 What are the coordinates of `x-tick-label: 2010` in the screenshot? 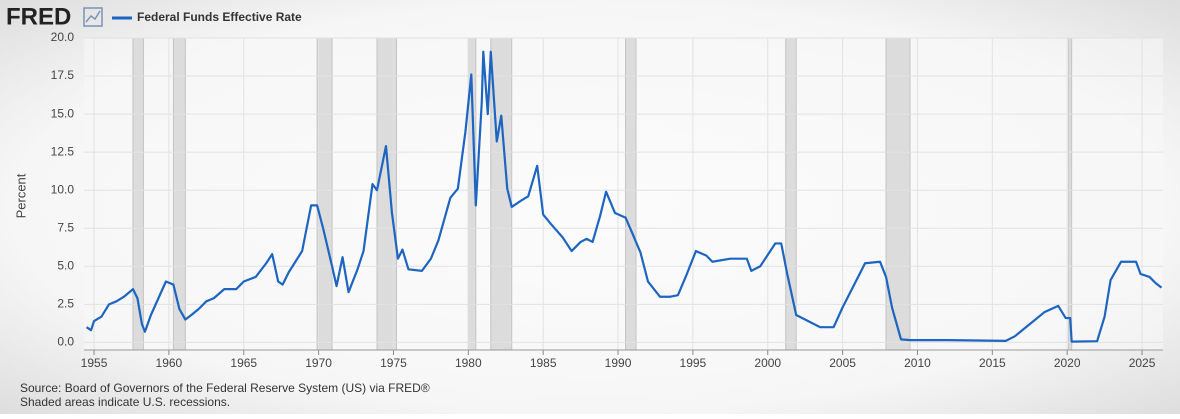 It's located at (917, 363).